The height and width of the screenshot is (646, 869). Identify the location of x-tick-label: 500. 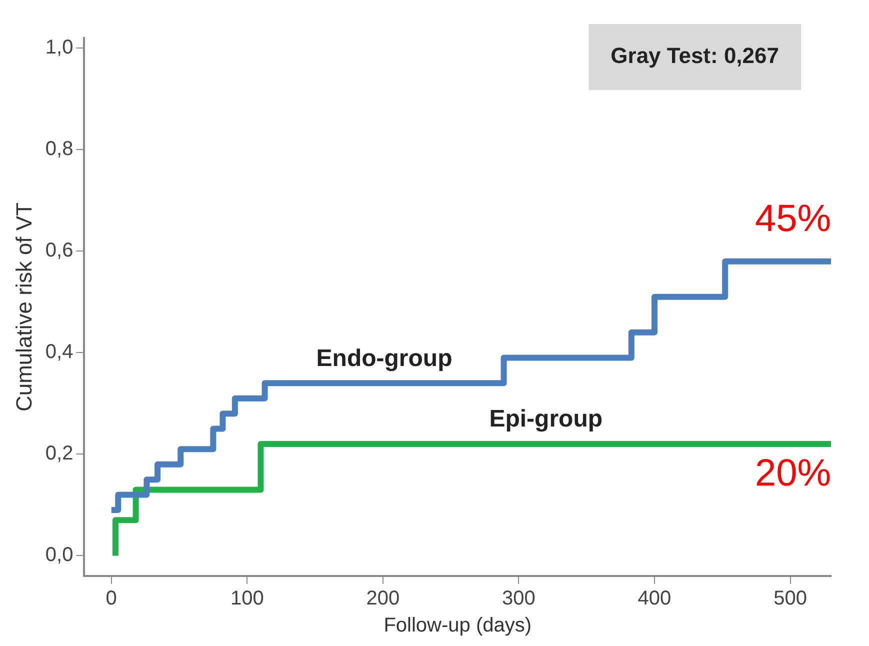
(790, 599).